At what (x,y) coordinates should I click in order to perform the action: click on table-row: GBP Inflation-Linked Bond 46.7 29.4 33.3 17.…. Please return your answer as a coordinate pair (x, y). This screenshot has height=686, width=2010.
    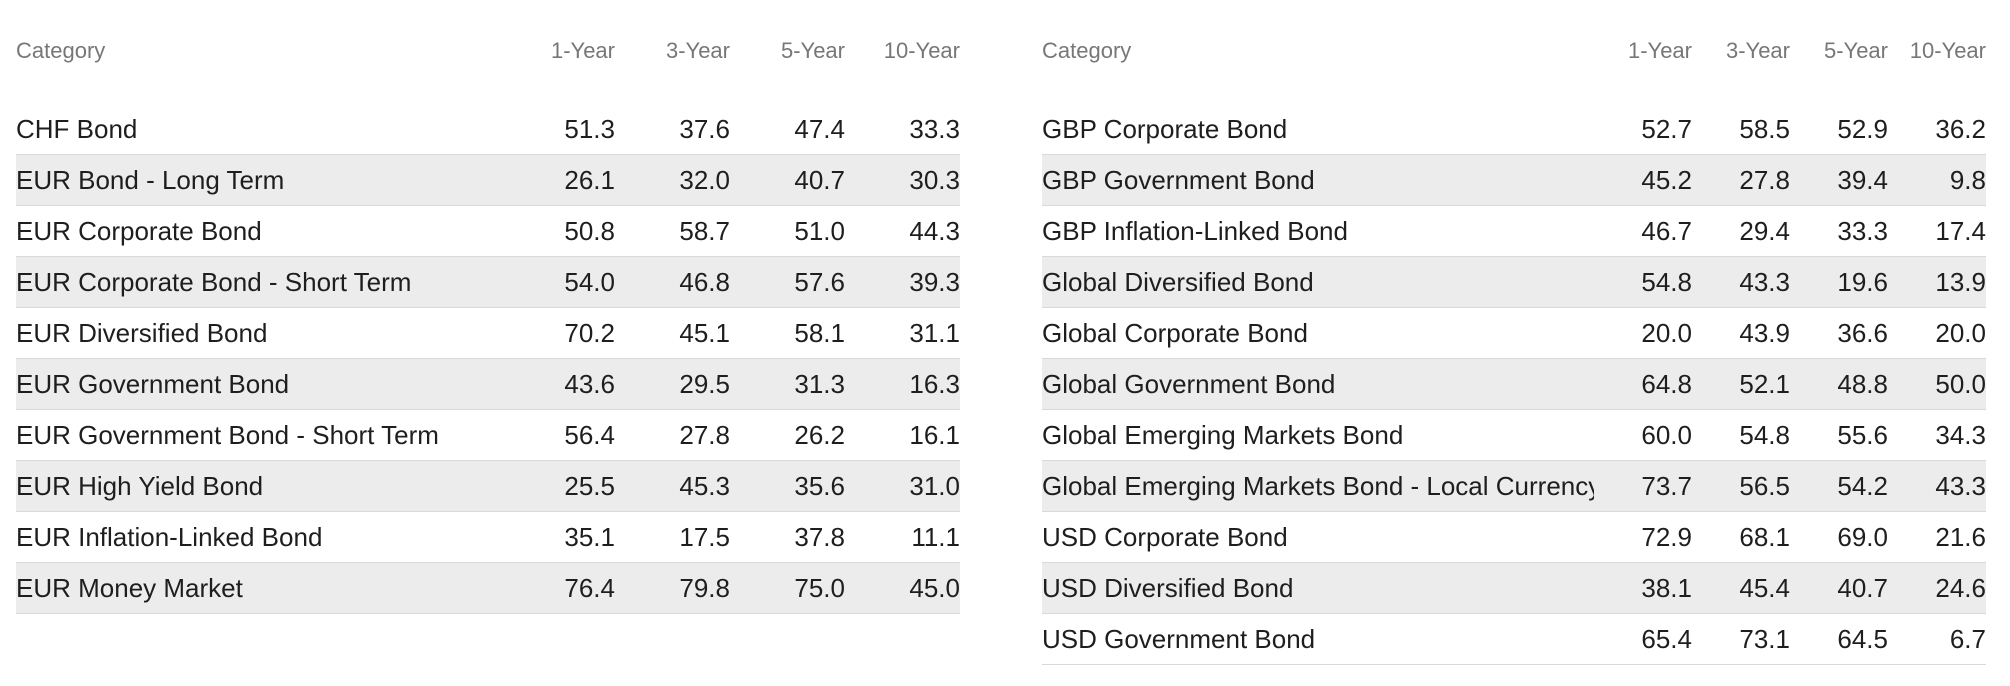
    Looking at the image, I should click on (1514, 231).